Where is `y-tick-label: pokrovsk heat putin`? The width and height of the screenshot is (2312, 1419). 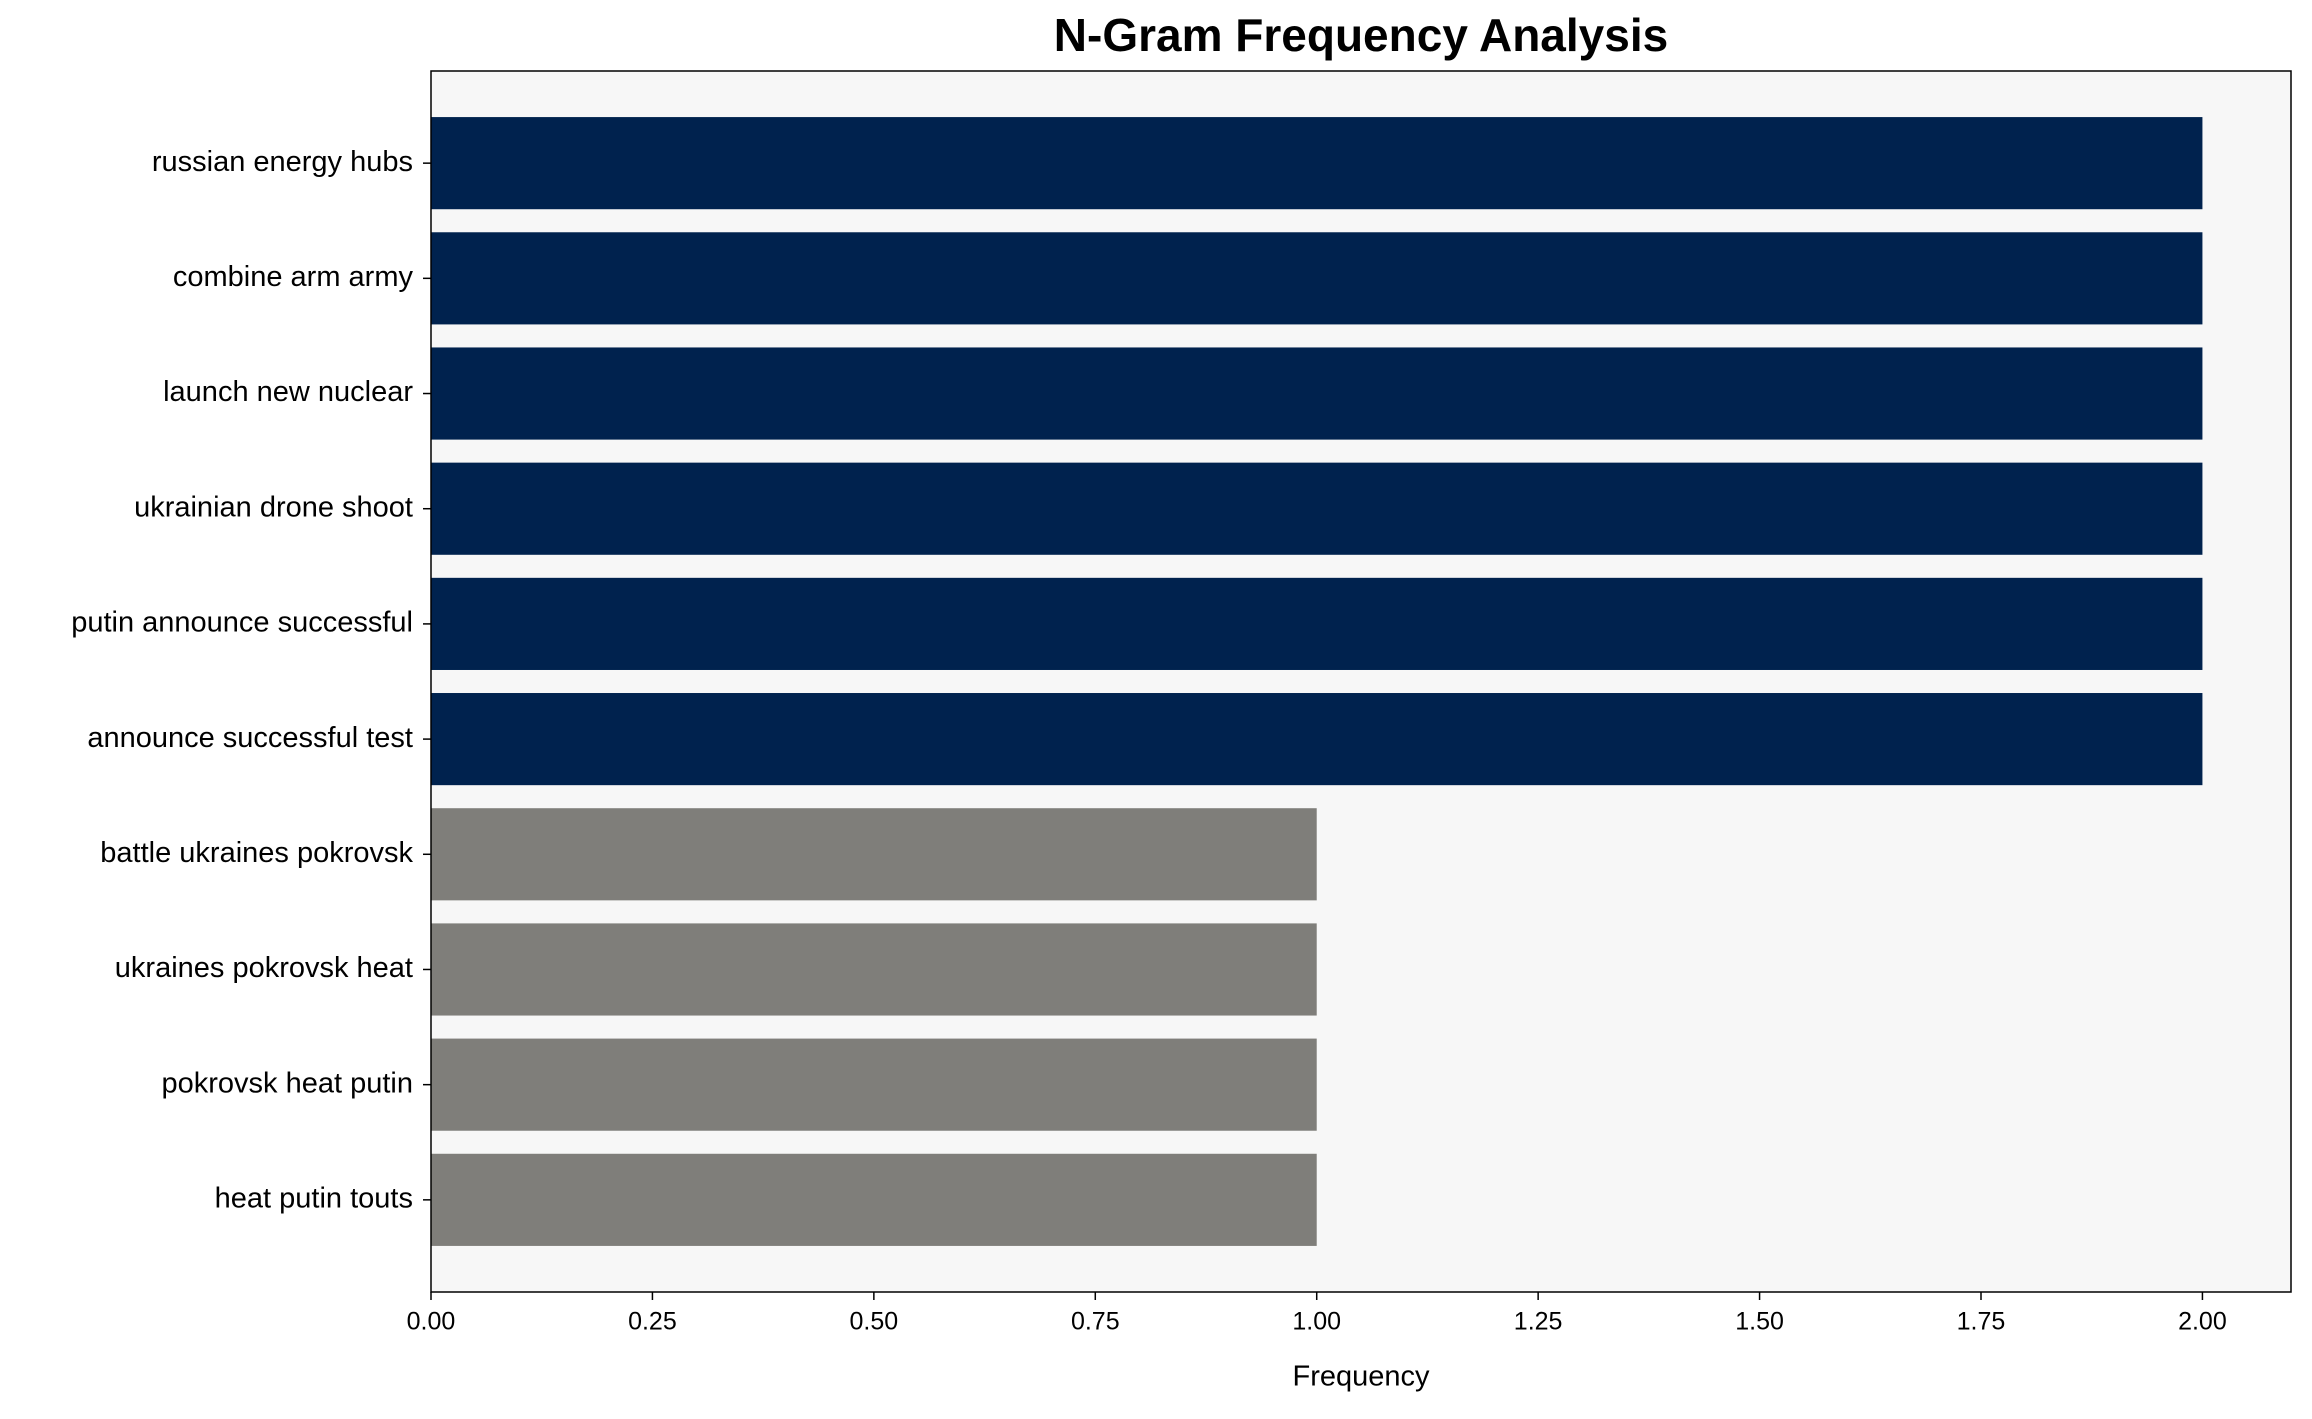 y-tick-label: pokrovsk heat putin is located at coordinates (287, 1083).